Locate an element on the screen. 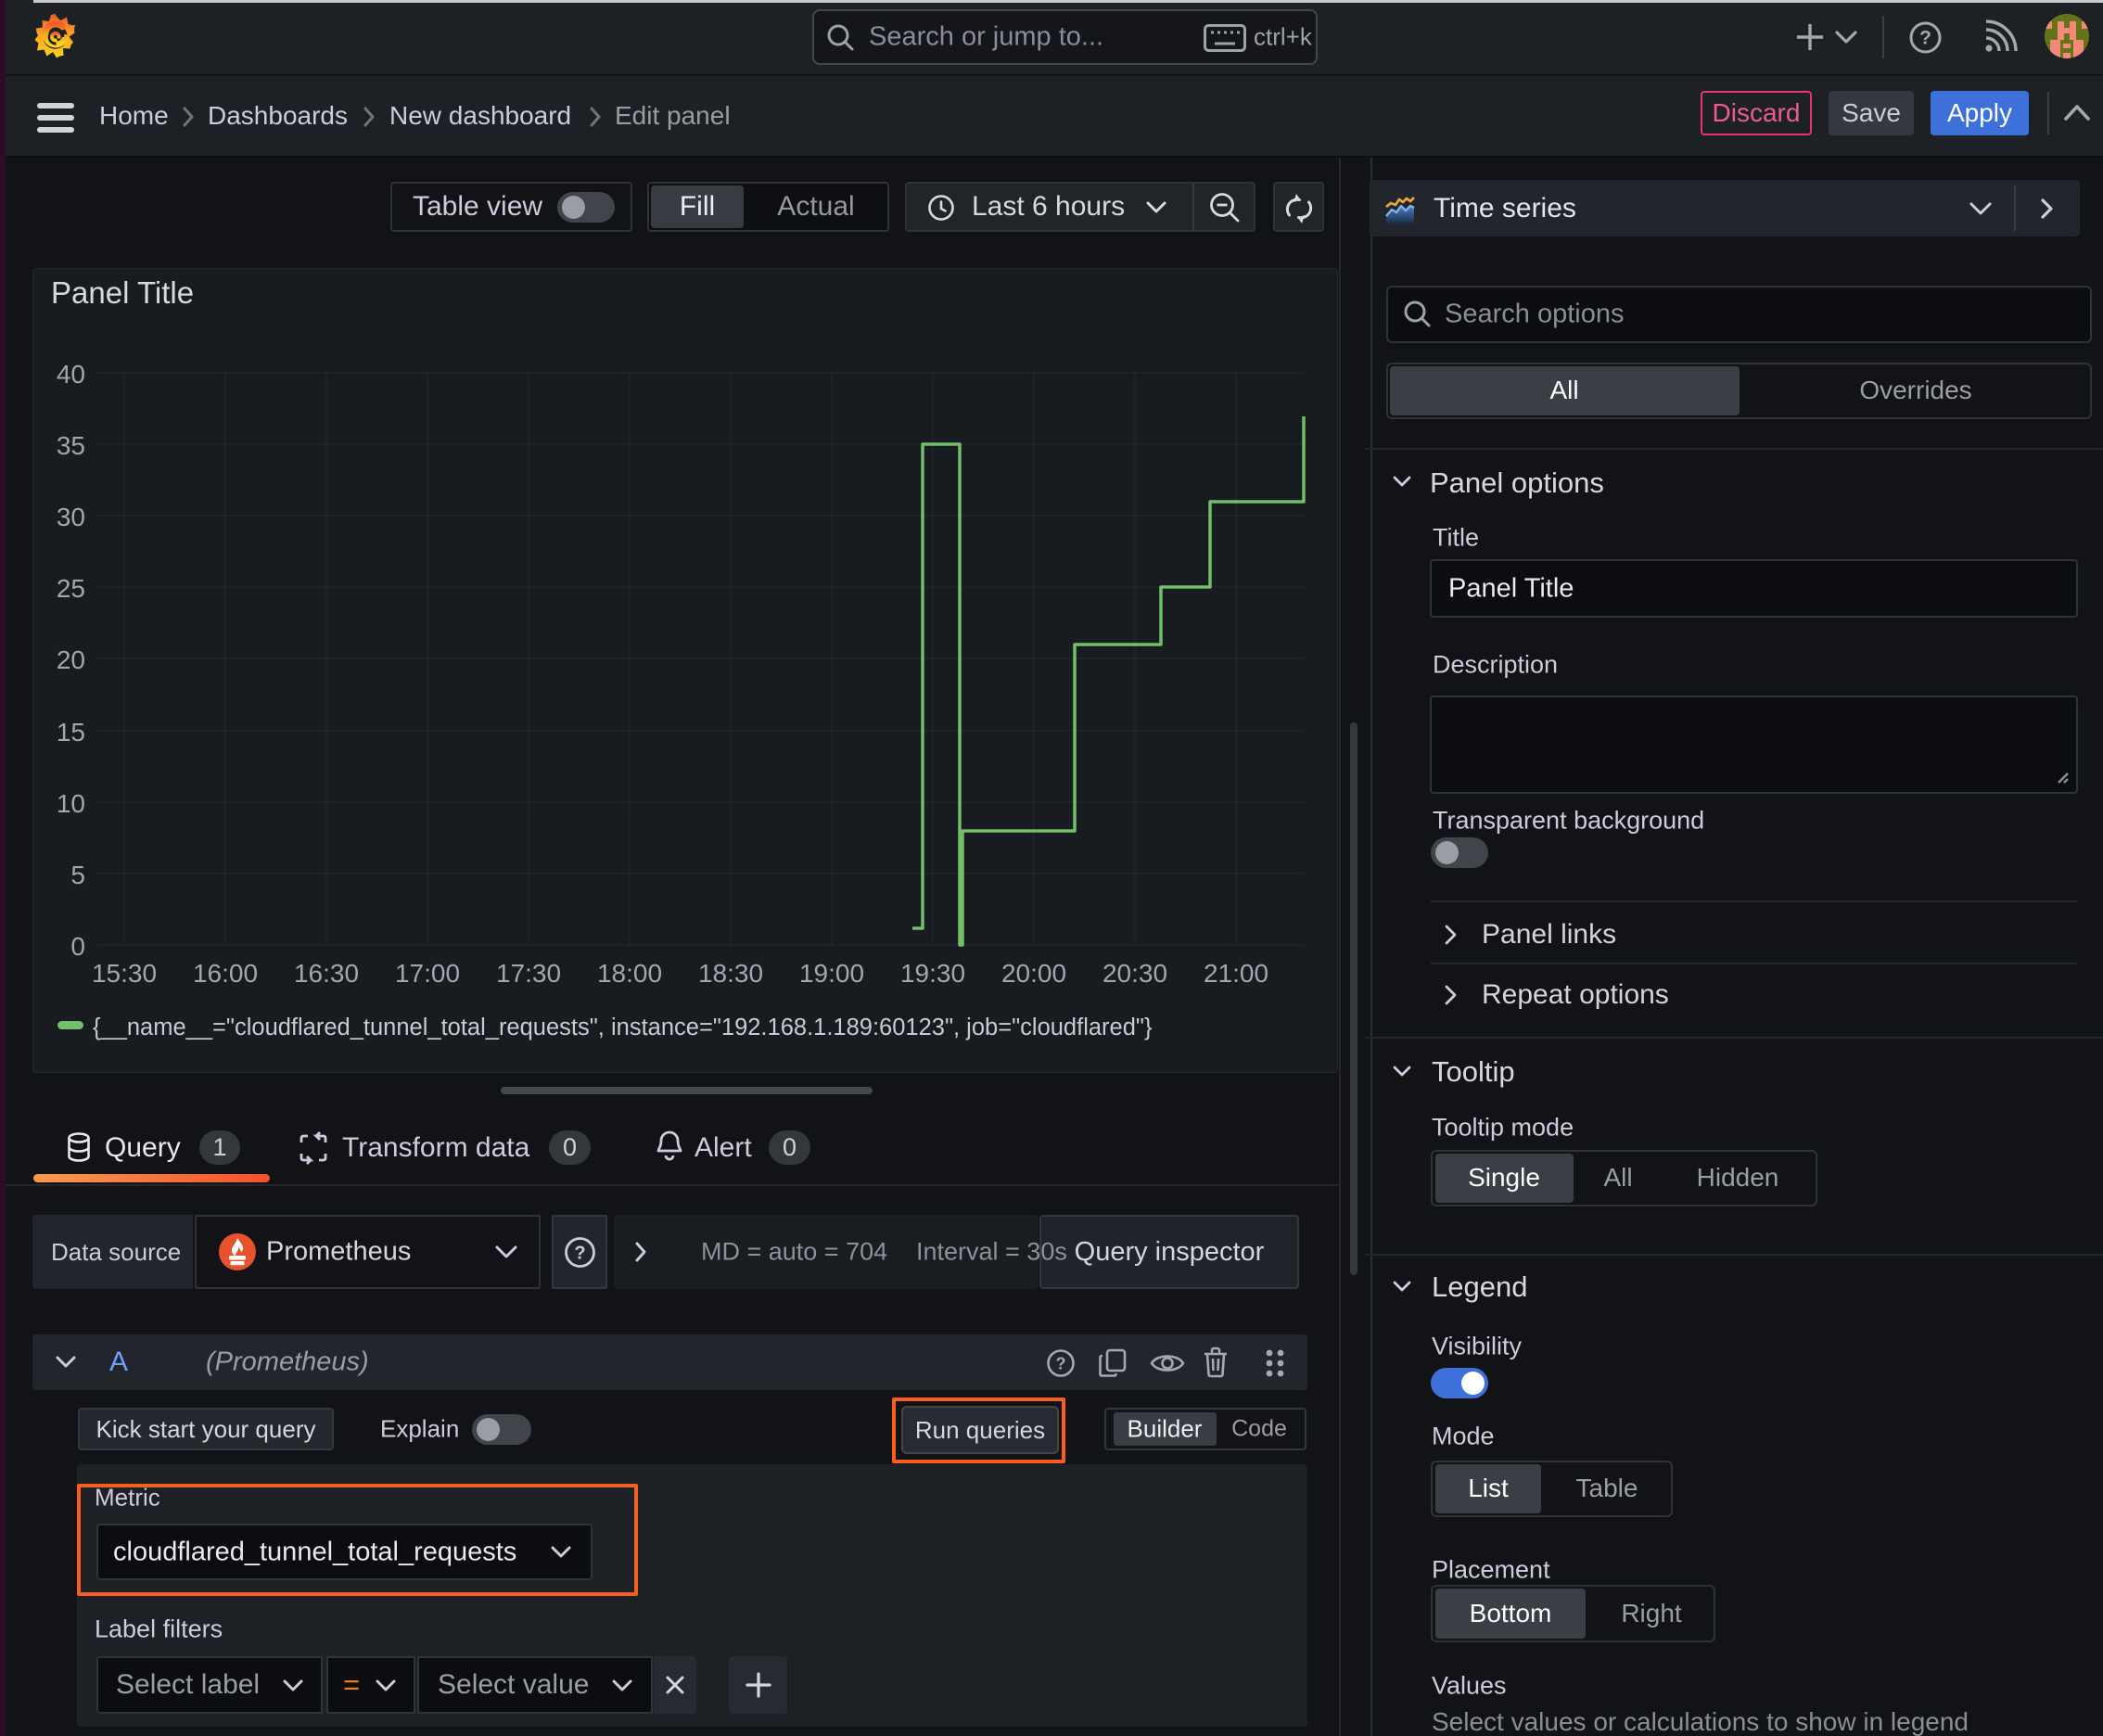 Image resolution: width=2103 pixels, height=1736 pixels. svg-text: 17:30 is located at coordinates (528, 973).